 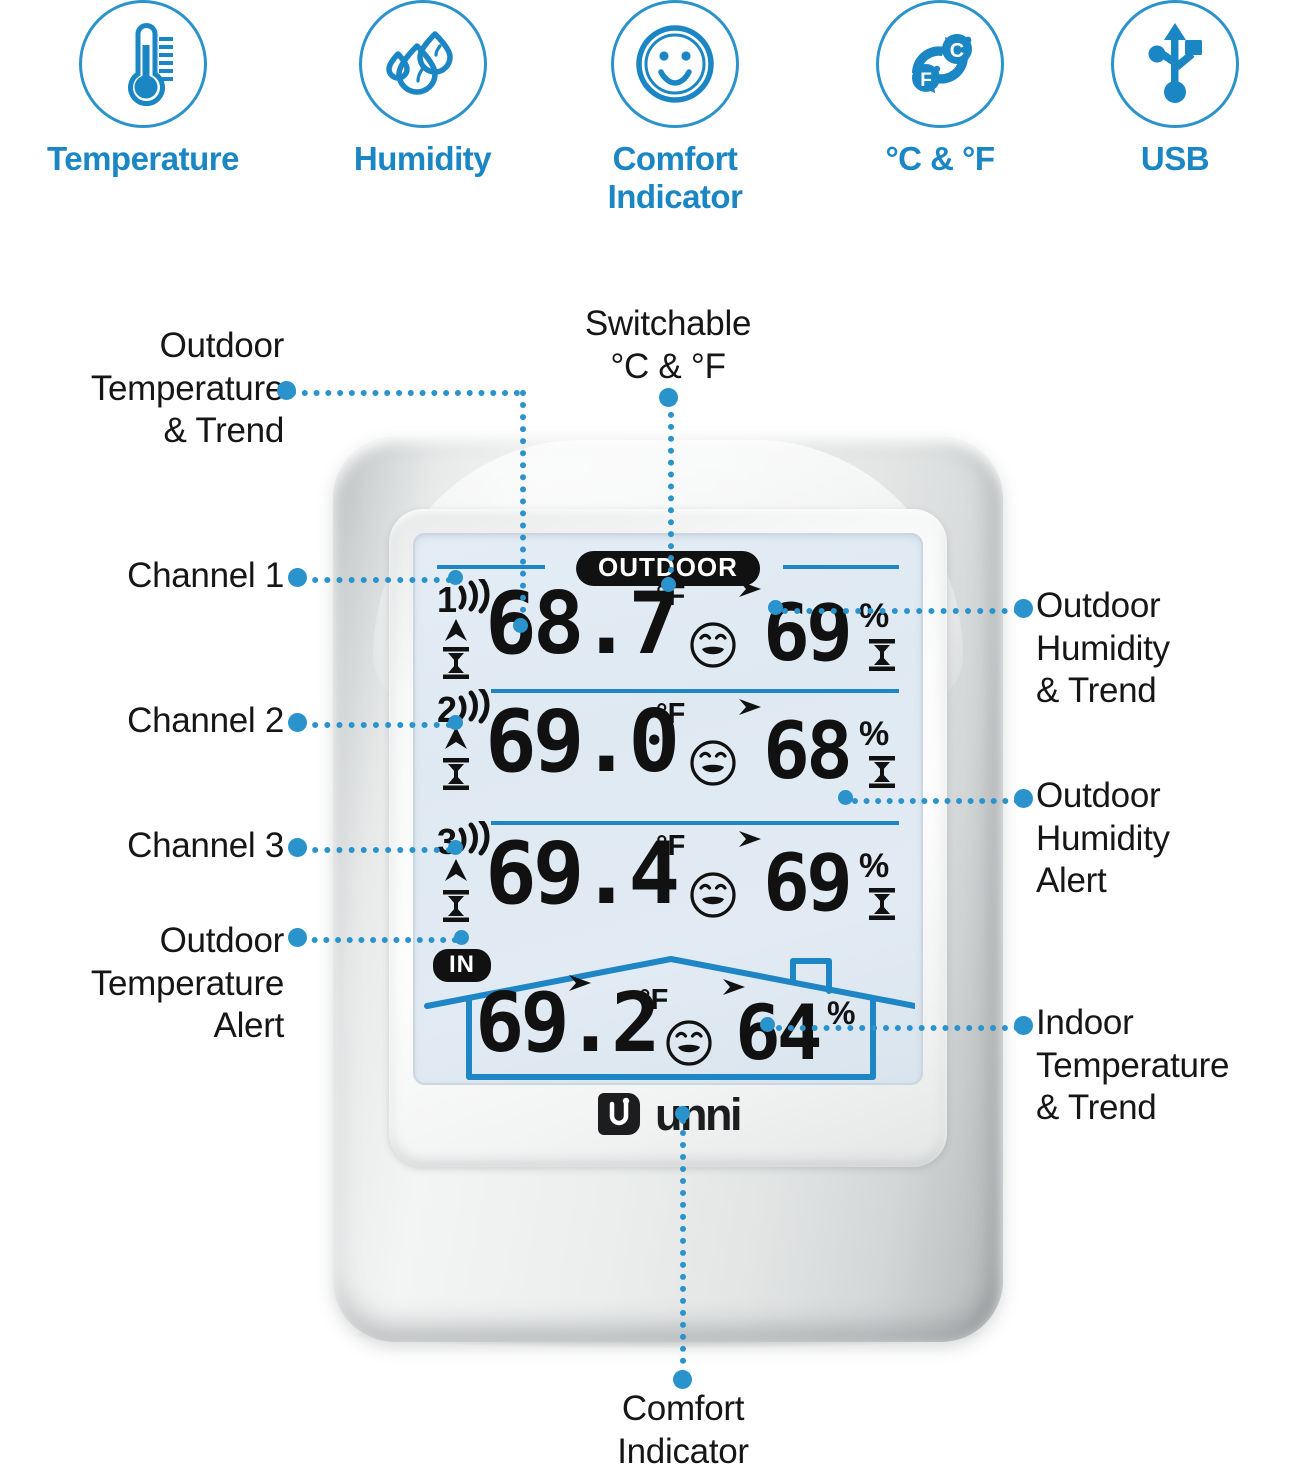 I want to click on house-outline-icon, so click(x=669, y=1019).